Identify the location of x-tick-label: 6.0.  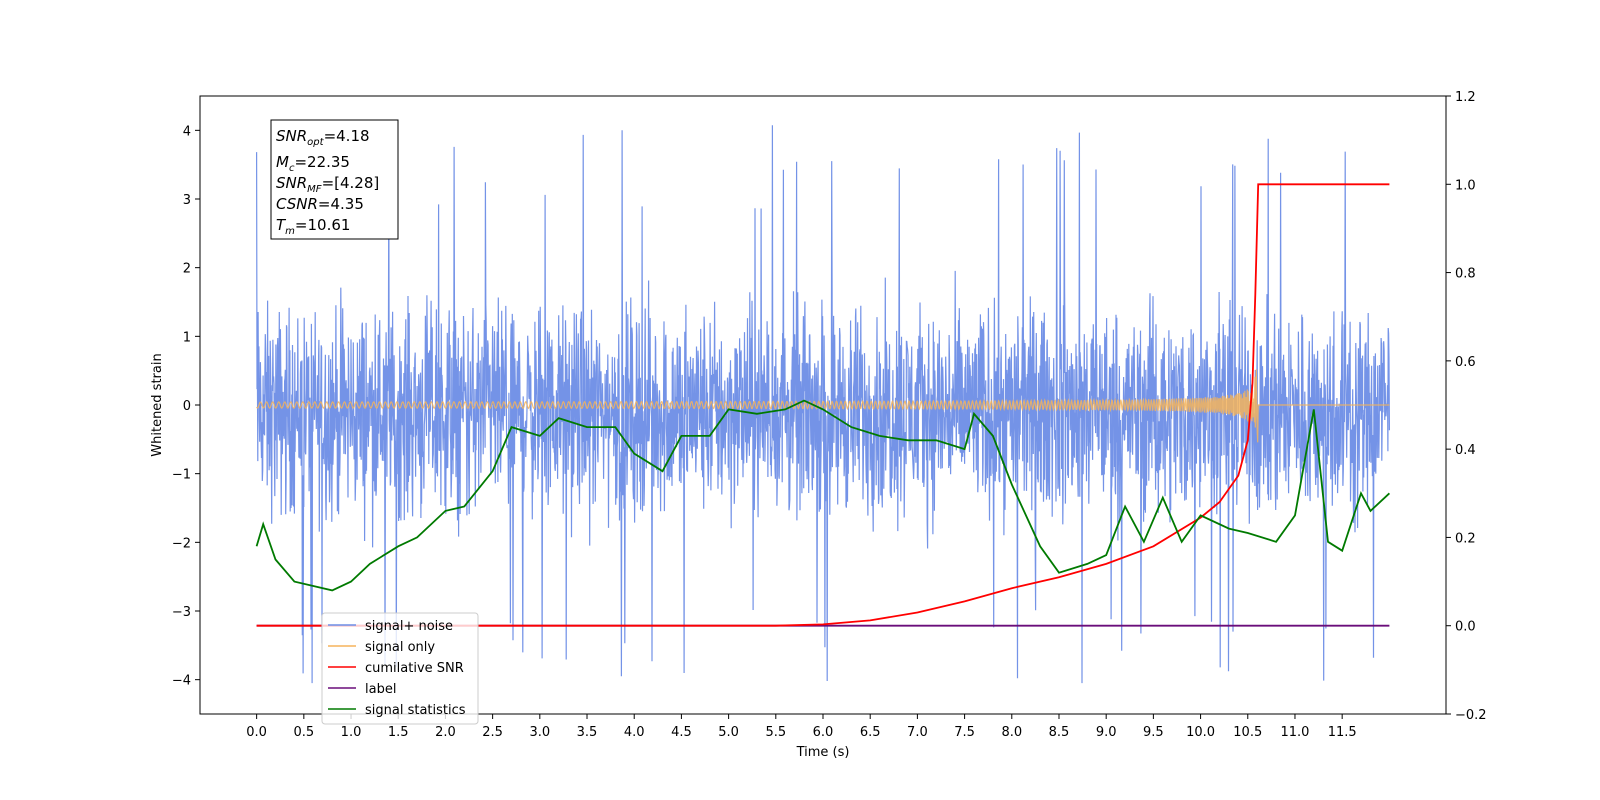
(823, 732).